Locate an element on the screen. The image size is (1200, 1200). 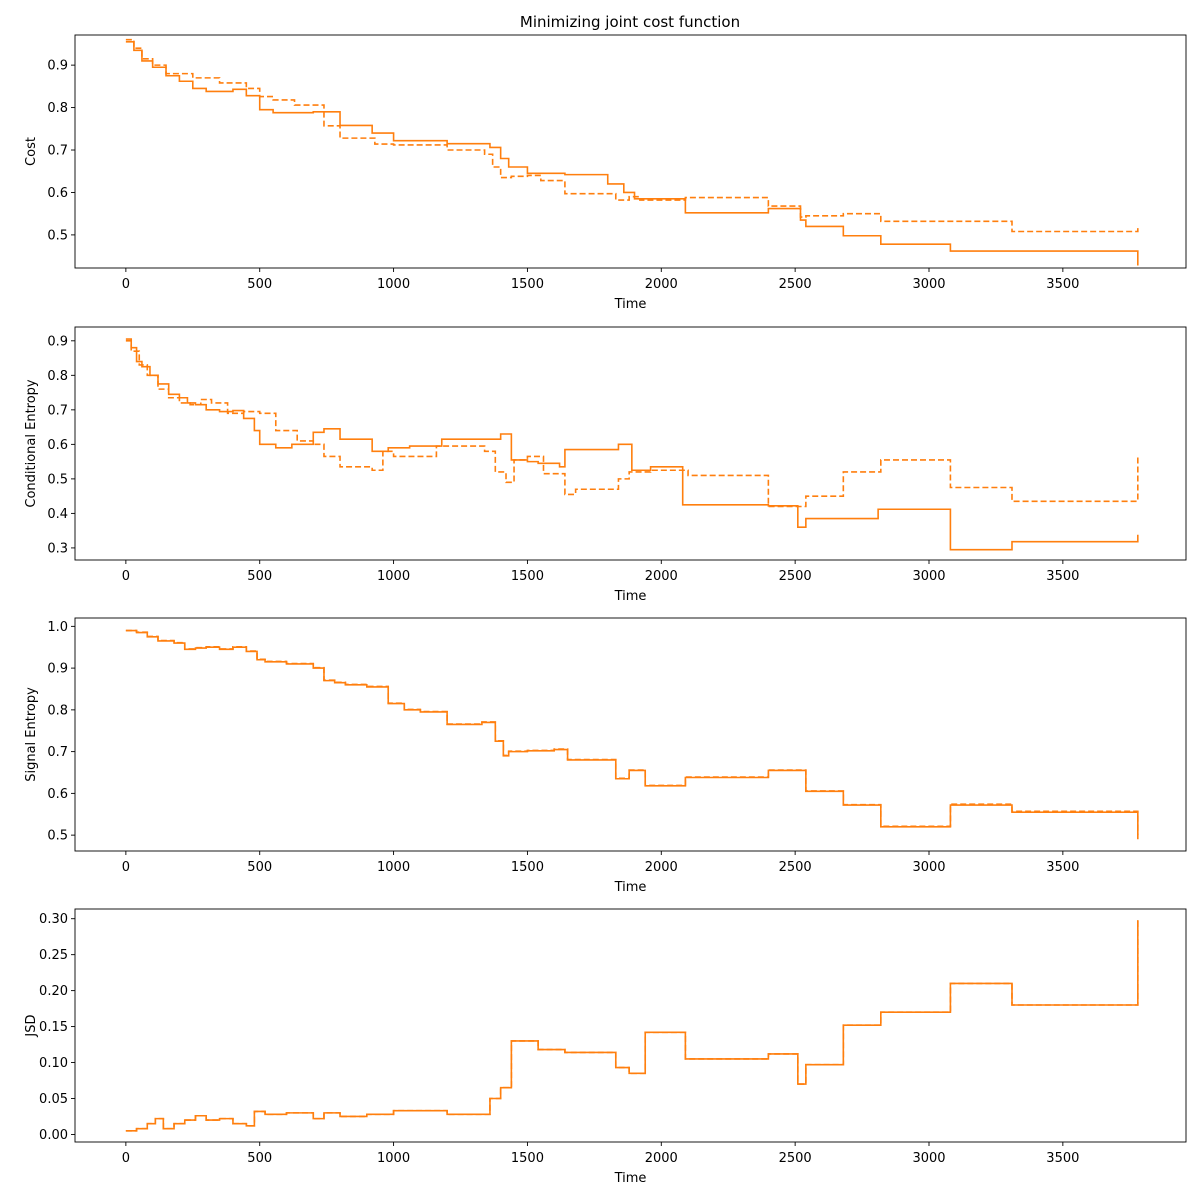
y-axis-label: Cost is located at coordinates (31, 151).